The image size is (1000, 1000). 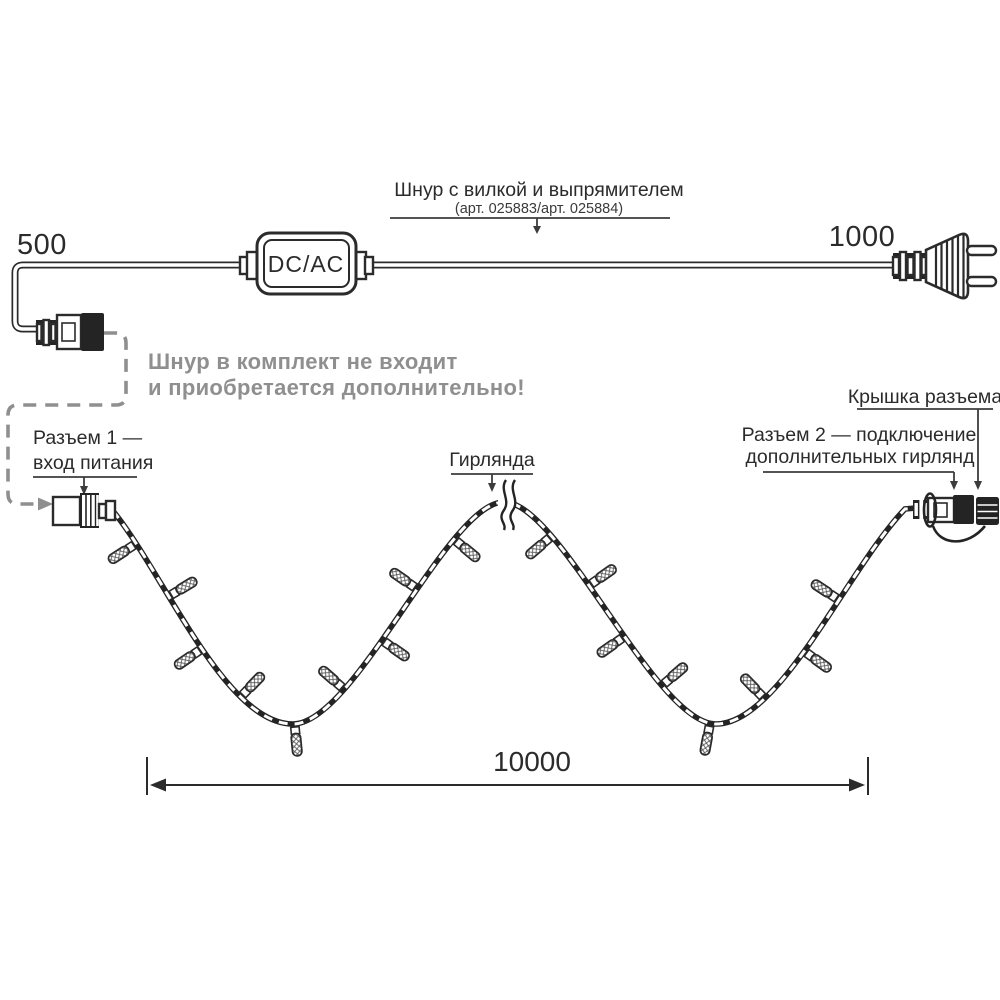 I want to click on connector1, so click(x=84, y=510).